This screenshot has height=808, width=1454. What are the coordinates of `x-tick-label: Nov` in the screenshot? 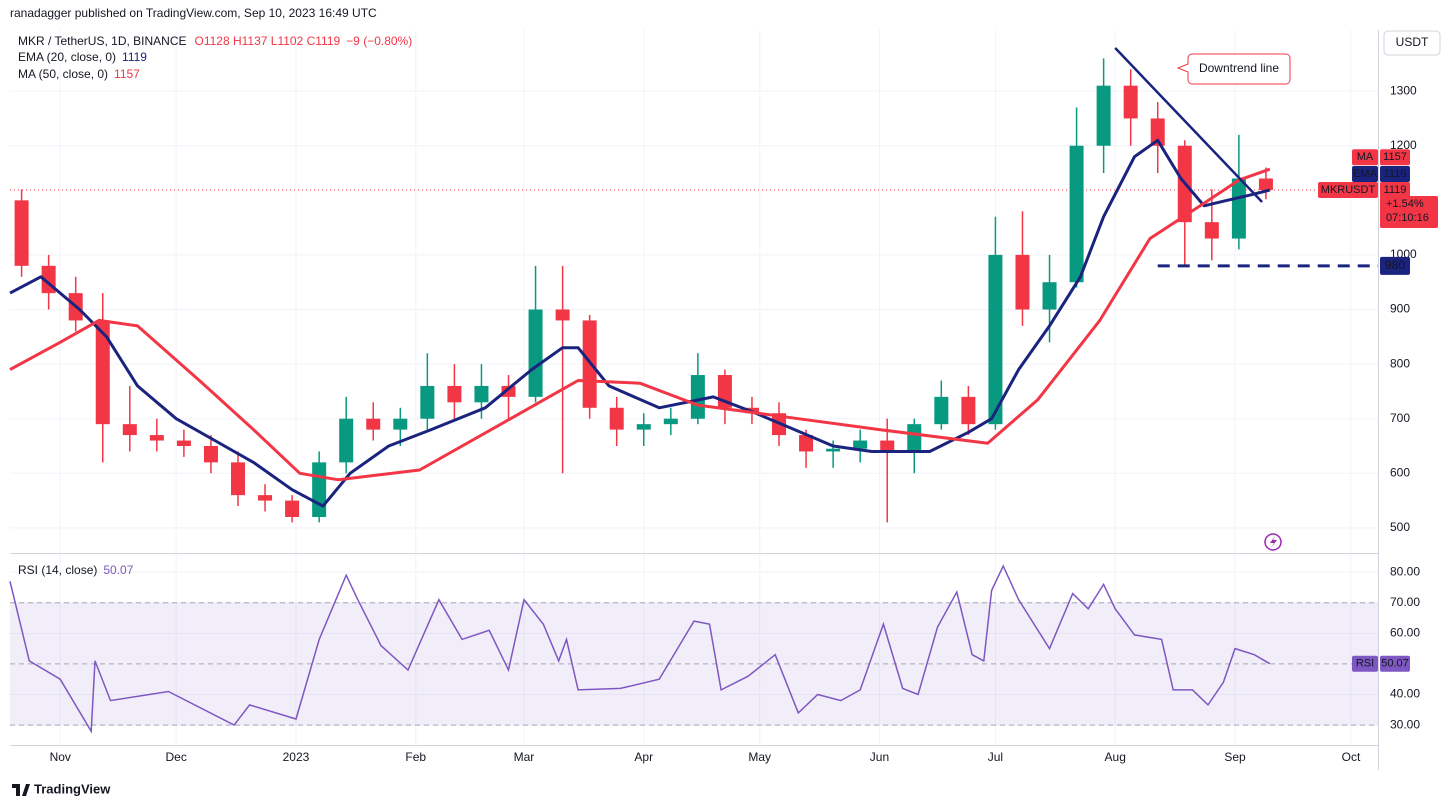 It's located at (60, 757).